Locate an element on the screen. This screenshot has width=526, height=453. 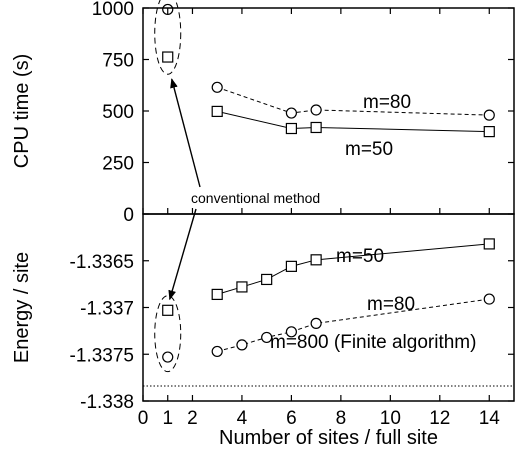
conventional-ellipse-top is located at coordinates (168, 37).